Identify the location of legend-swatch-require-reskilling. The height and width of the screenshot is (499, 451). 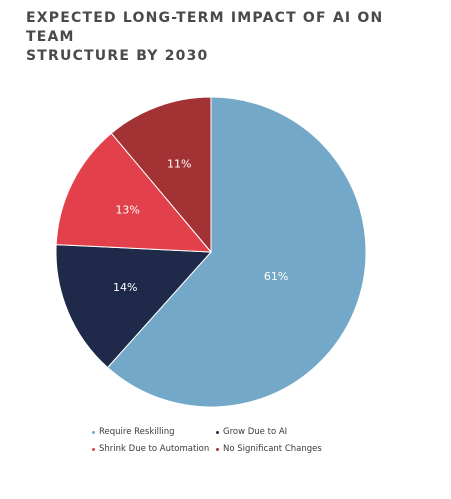
(93, 432).